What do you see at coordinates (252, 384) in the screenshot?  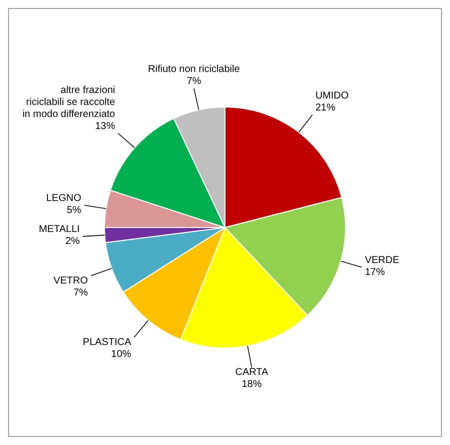 I see `data-label: 18%` at bounding box center [252, 384].